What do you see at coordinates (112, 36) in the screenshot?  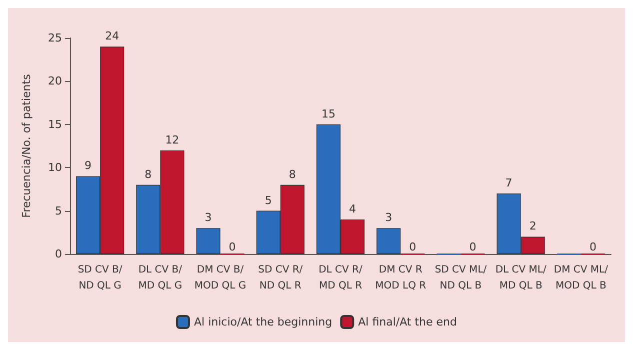 I see `data-label: 24` at bounding box center [112, 36].